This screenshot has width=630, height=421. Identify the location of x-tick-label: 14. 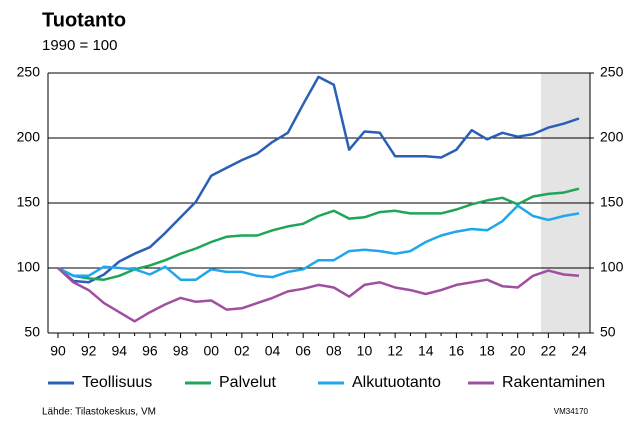
(426, 351).